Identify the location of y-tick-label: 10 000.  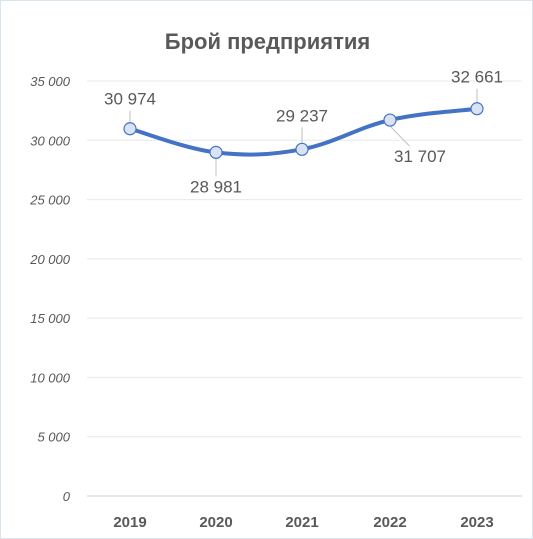
(50, 377).